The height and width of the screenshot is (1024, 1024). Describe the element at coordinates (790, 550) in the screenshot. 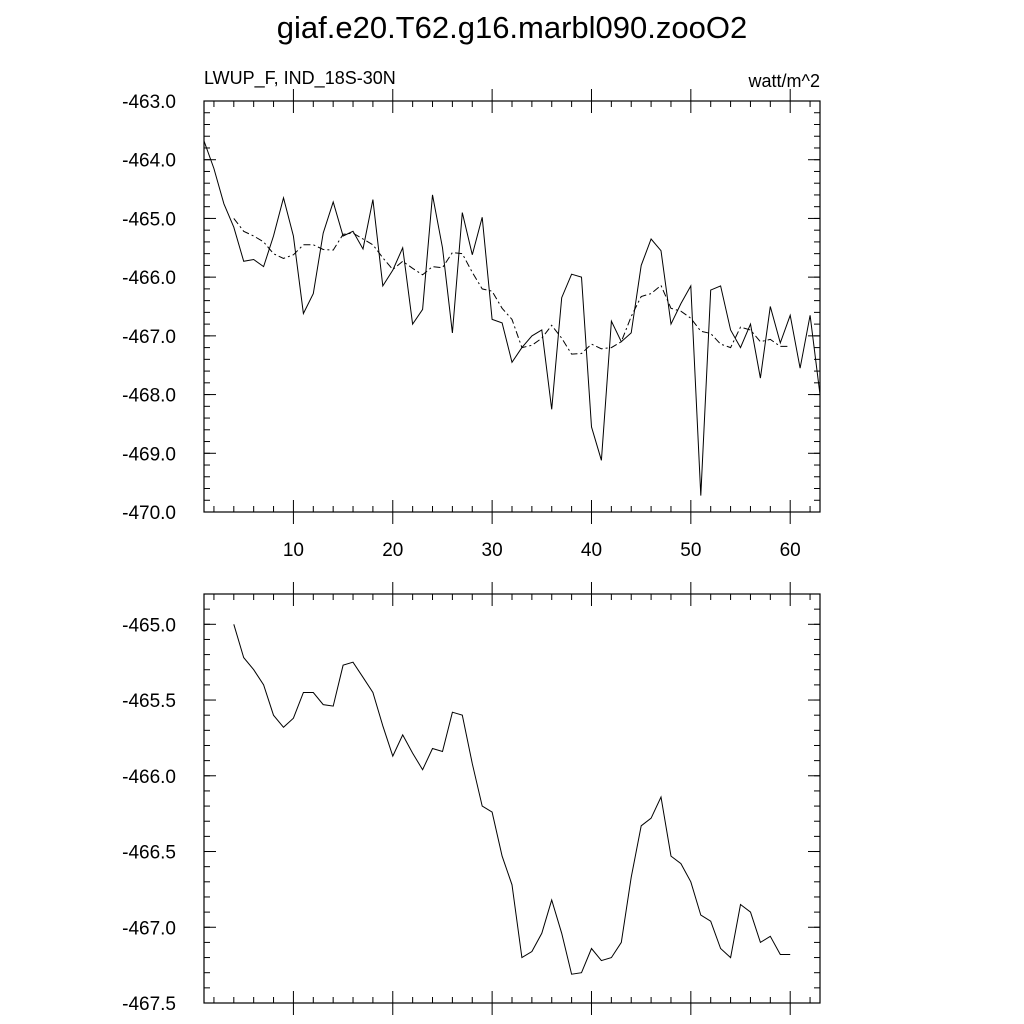

I see `x-tick-label: 60` at that location.